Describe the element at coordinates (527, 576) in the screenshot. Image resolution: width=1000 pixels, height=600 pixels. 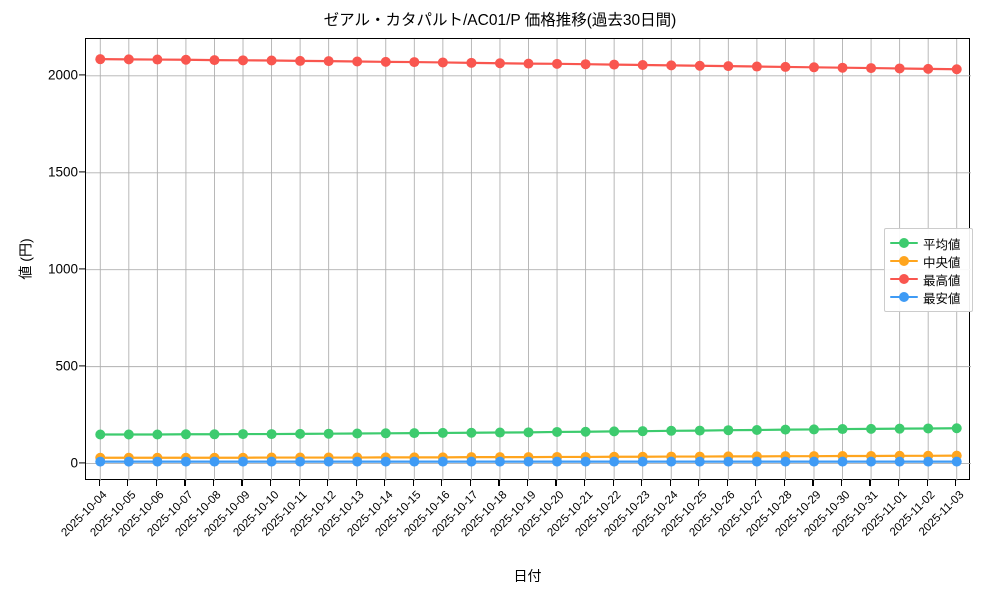
I see `x-axis-label: 日付` at that location.